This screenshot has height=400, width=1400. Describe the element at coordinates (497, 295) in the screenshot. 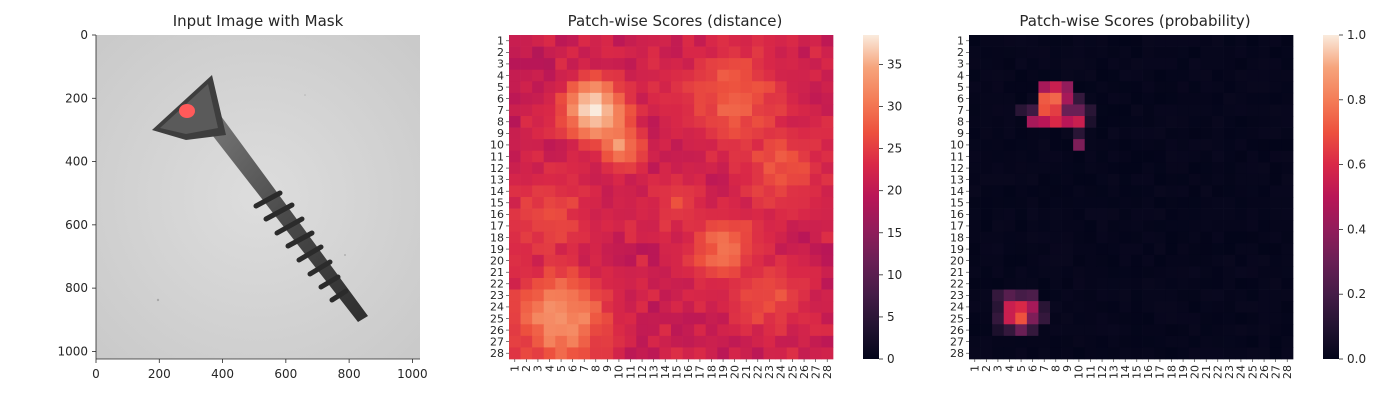

I see `heatmap-row-label: 23` at that location.